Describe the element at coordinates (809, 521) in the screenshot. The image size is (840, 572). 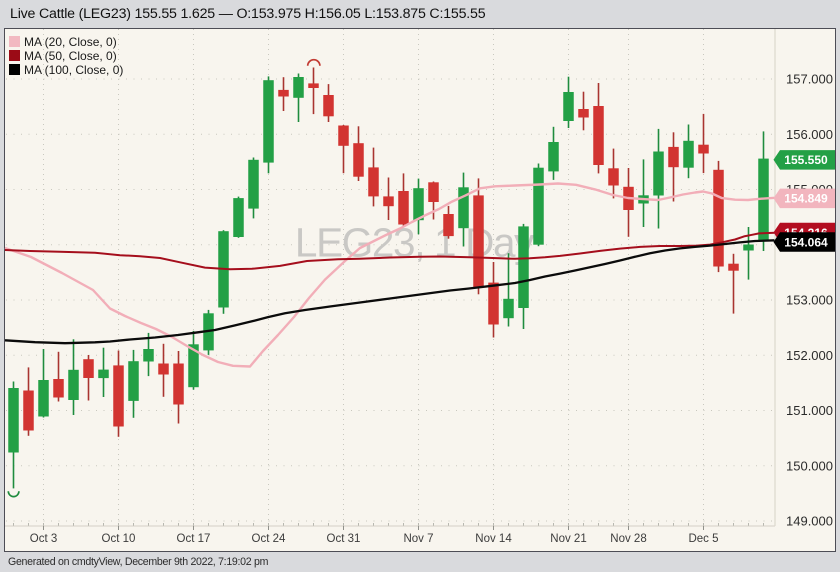
I see `svg-text: 149.000` at that location.